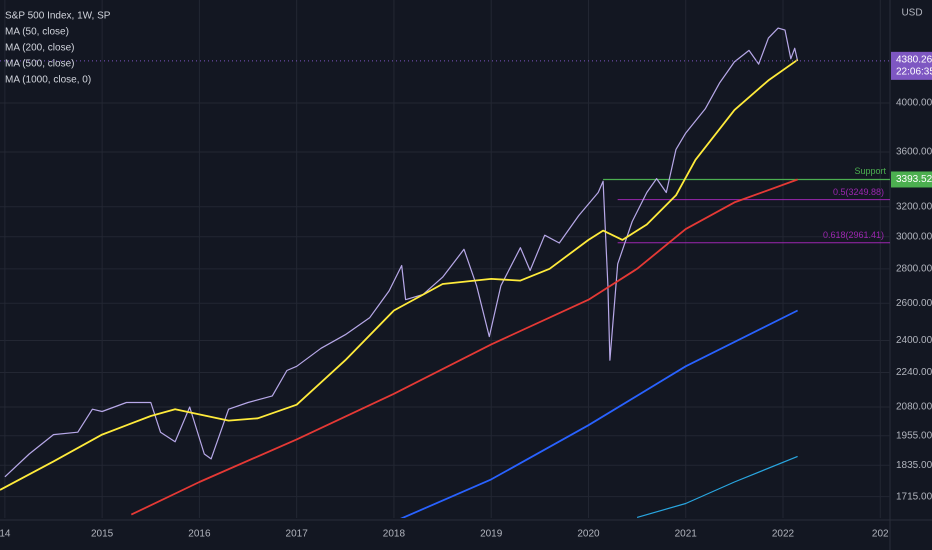 Image resolution: width=932 pixels, height=550 pixels. I want to click on x-tick-label: 2020, so click(588, 534).